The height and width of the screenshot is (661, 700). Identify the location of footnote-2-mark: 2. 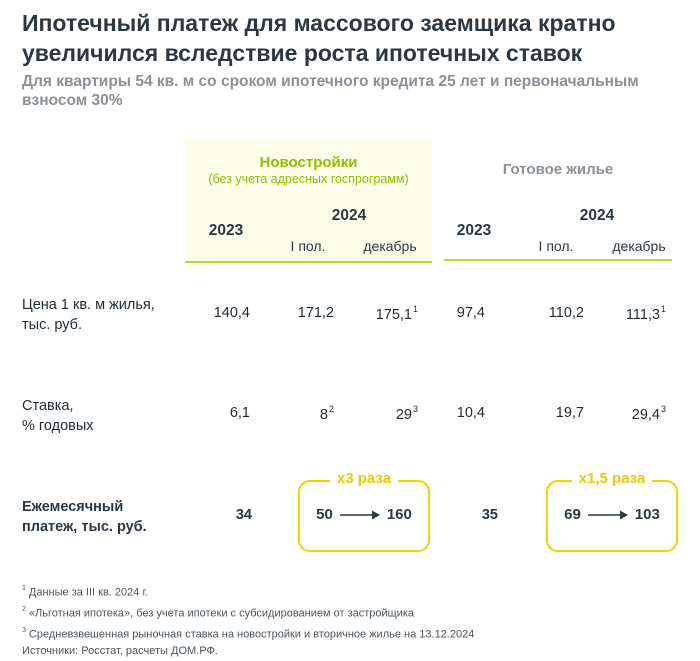
(24, 609).